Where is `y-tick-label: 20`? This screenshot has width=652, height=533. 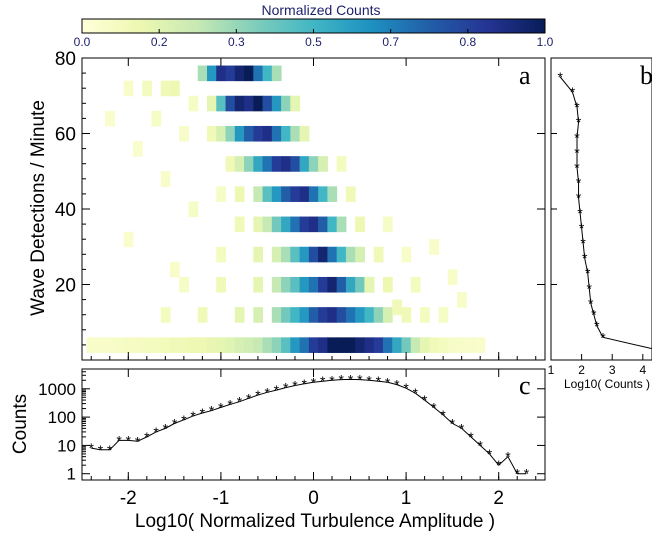 y-tick-label: 20 is located at coordinates (65, 286).